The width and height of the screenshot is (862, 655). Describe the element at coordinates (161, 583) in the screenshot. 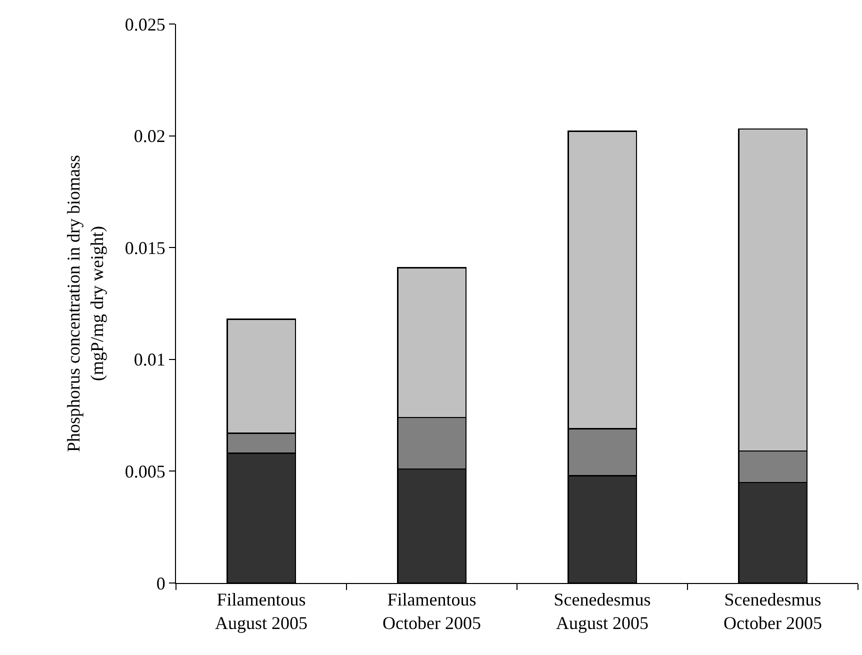

I see `y-tick-label: 0` at that location.